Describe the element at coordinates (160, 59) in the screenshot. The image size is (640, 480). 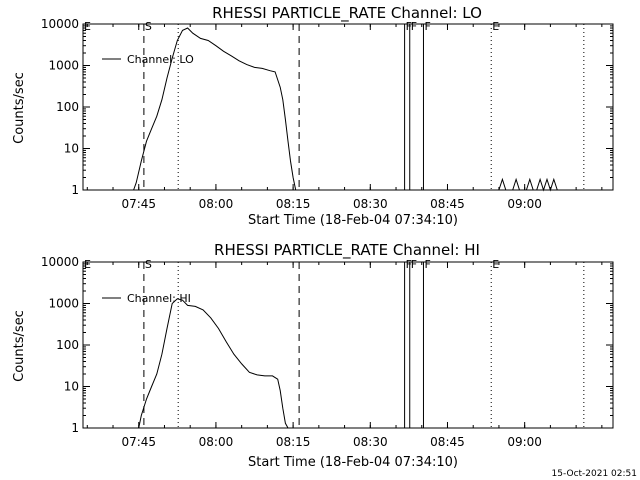
I see `lo-legend-label: Channel: LO` at that location.